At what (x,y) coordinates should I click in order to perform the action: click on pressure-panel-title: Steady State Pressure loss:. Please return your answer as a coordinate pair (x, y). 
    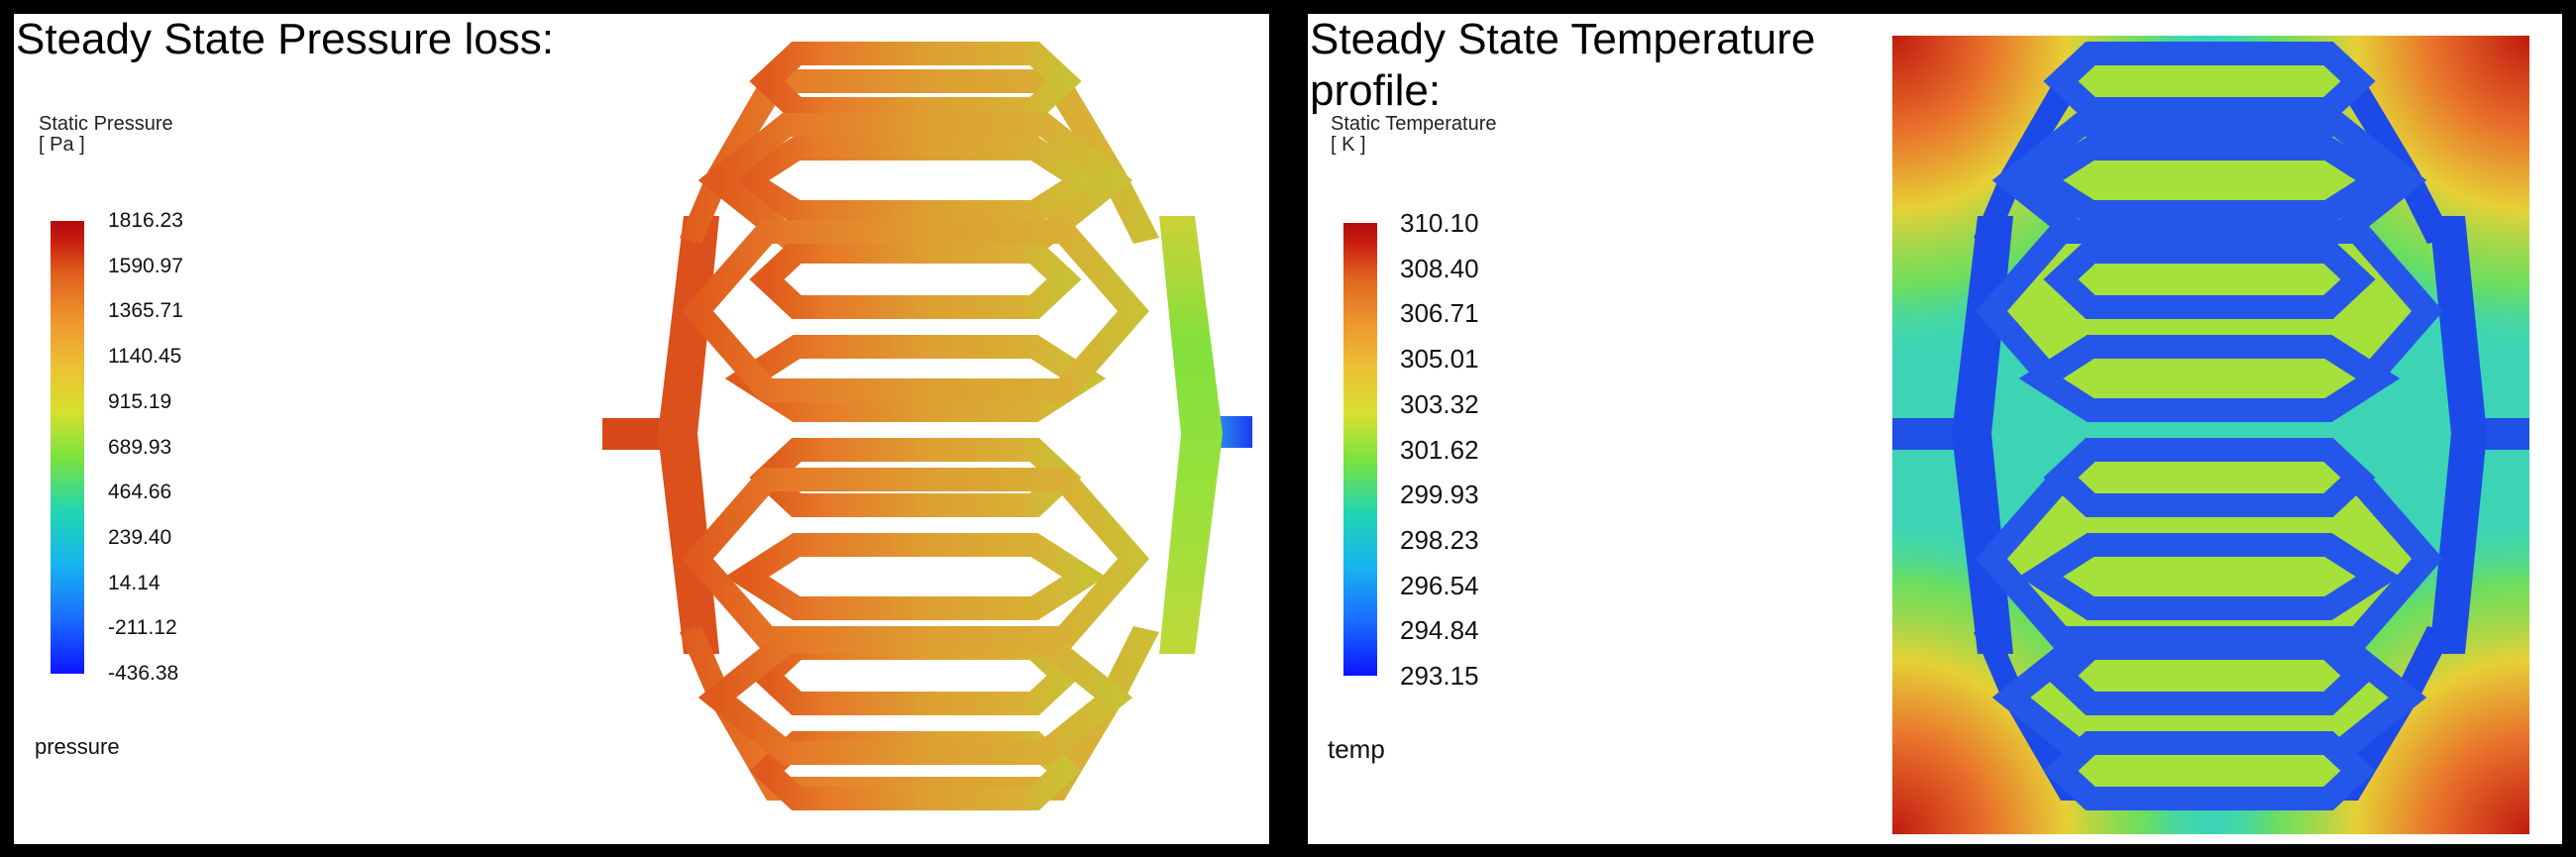
    Looking at the image, I should click on (285, 39).